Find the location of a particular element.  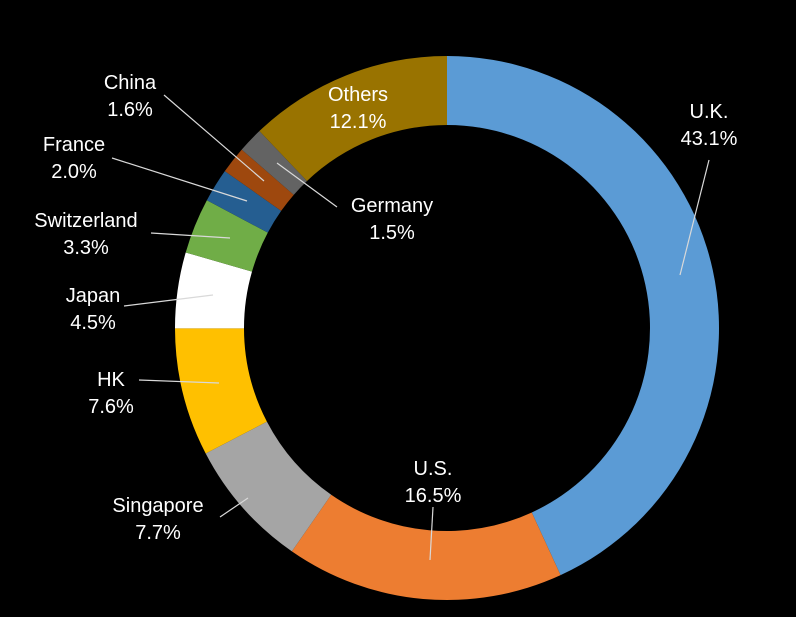

data-label-singapore: Singapore 7.7% is located at coordinates (157, 519).